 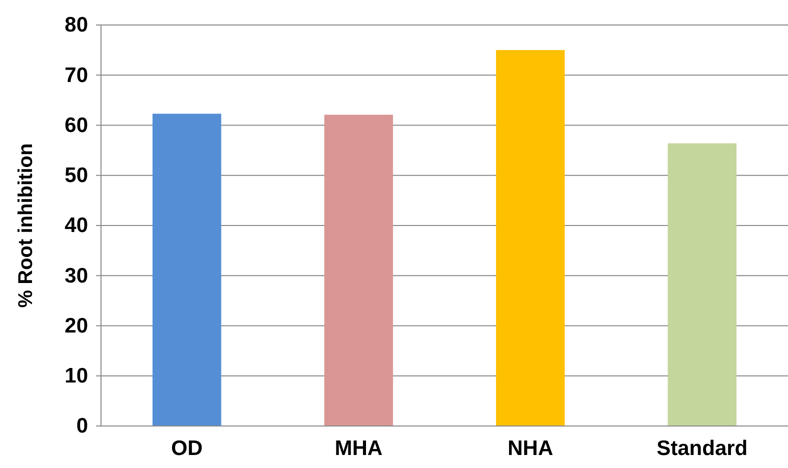 What do you see at coordinates (531, 448) in the screenshot?
I see `x-tick-label: NHA` at bounding box center [531, 448].